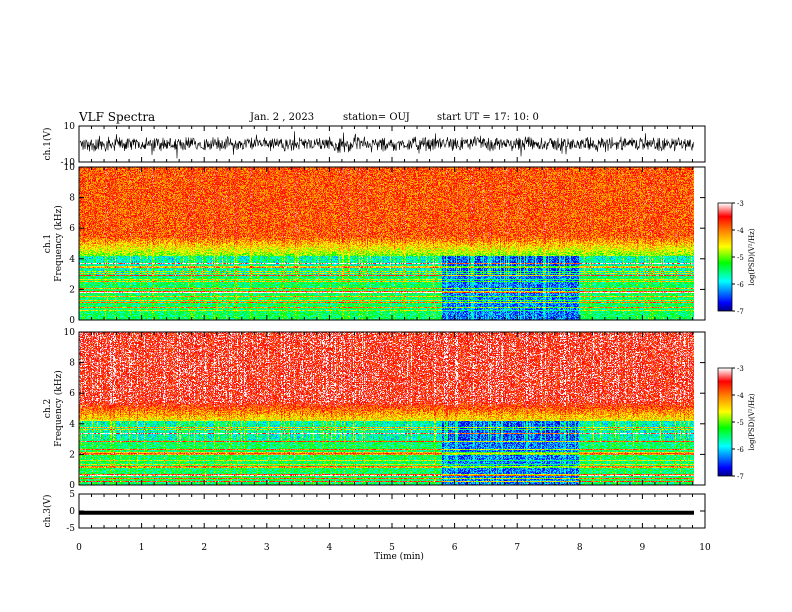  Describe the element at coordinates (399, 556) in the screenshot. I see `x-axis-label: Time (min)` at that location.